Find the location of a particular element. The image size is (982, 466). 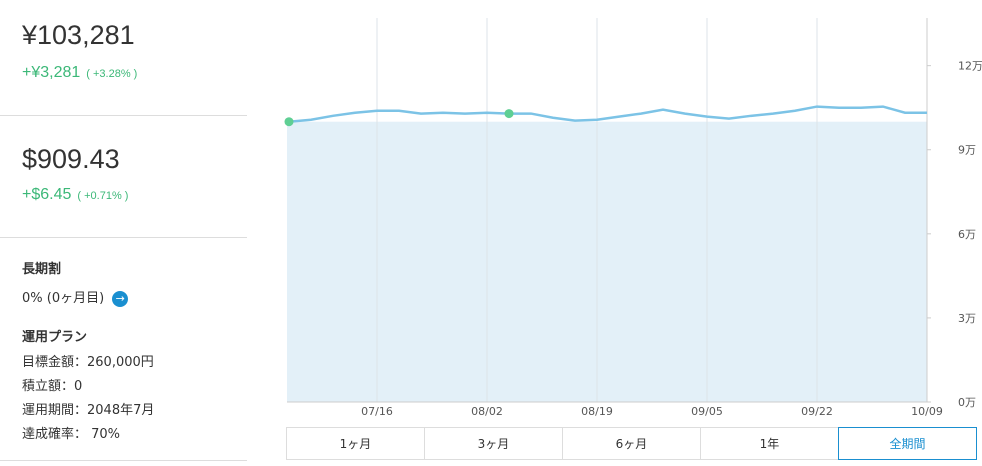

discount-link: → is located at coordinates (120, 298).